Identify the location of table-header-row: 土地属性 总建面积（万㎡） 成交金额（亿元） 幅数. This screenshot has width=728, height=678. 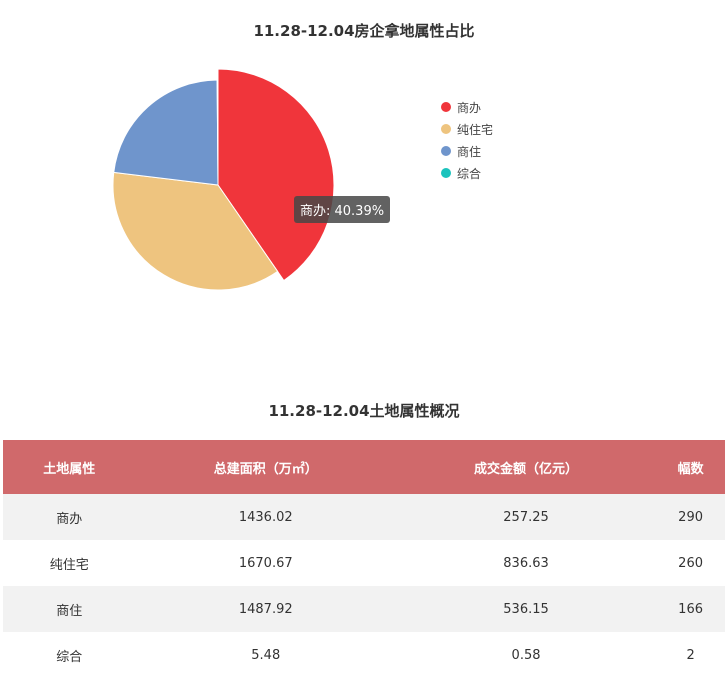
(364, 467).